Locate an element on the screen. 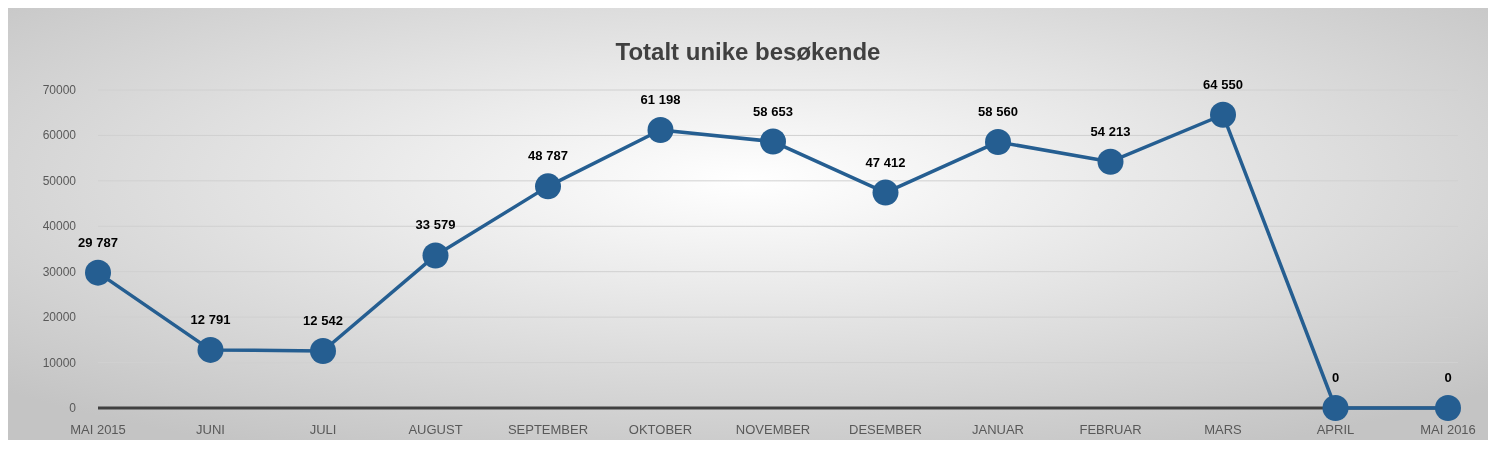 This screenshot has width=1501, height=451. data-label: 58 653 is located at coordinates (773, 111).